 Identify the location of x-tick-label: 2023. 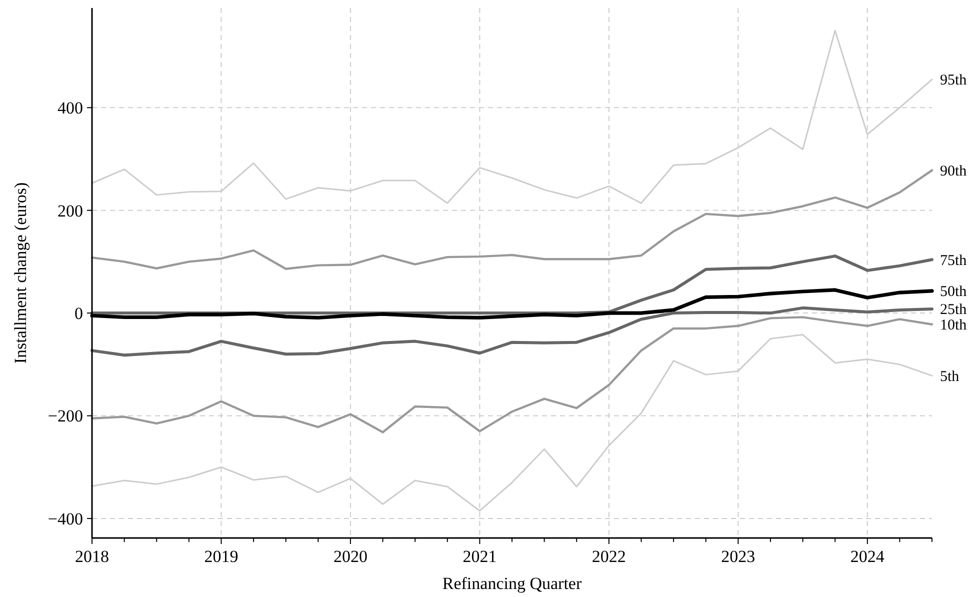
(738, 556).